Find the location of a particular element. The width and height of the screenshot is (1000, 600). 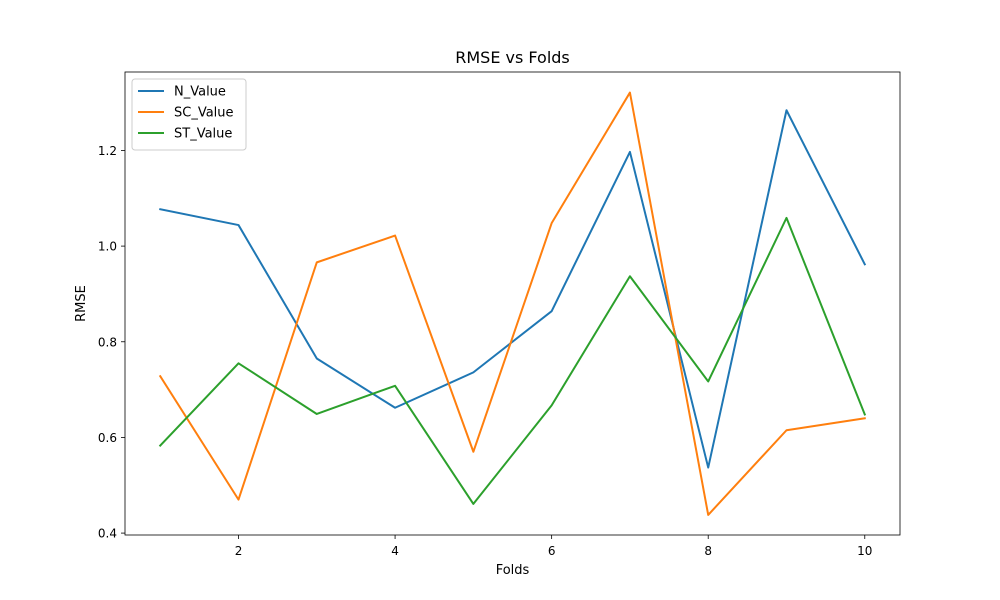

y-tick-label: 1.2 is located at coordinates (107, 151).